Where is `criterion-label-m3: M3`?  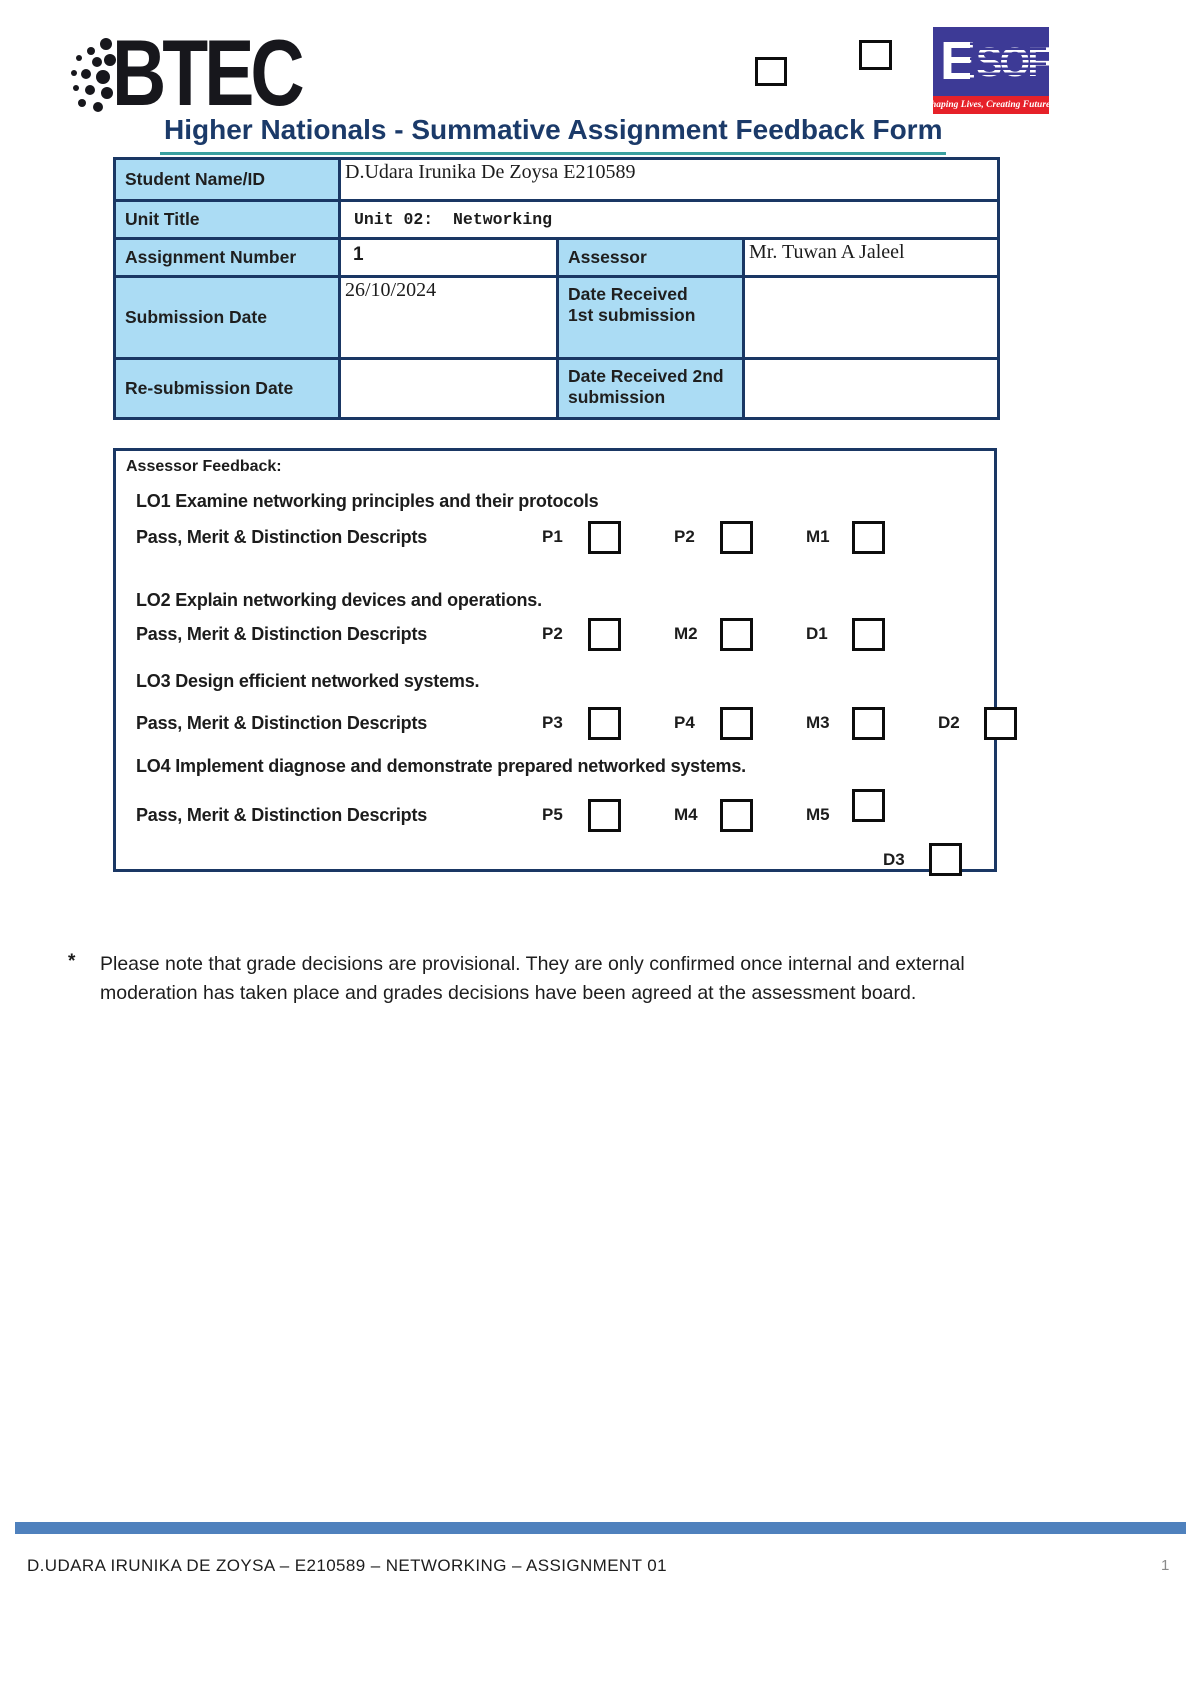
criterion-label-m3: M3 is located at coordinates (818, 722).